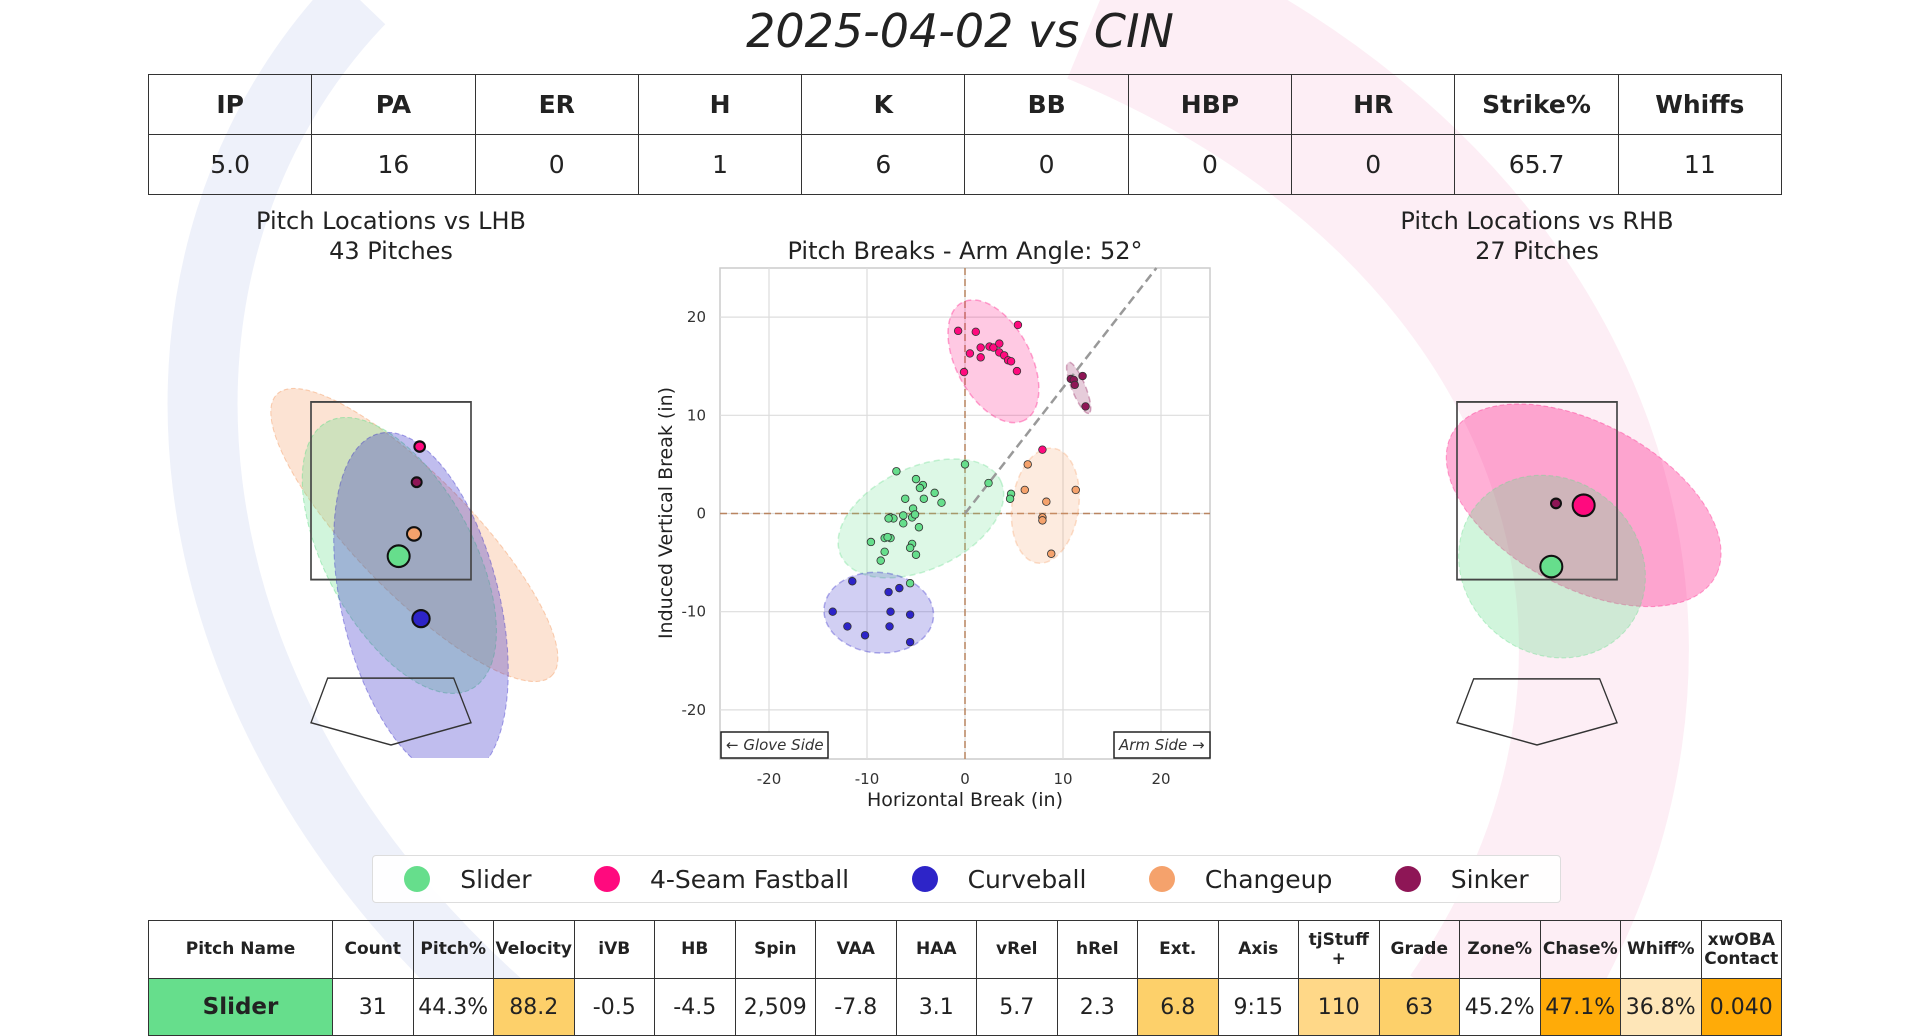 The image size is (1920, 1036). What do you see at coordinates (879, 612) in the screenshot?
I see `curveball-ellipse` at bounding box center [879, 612].